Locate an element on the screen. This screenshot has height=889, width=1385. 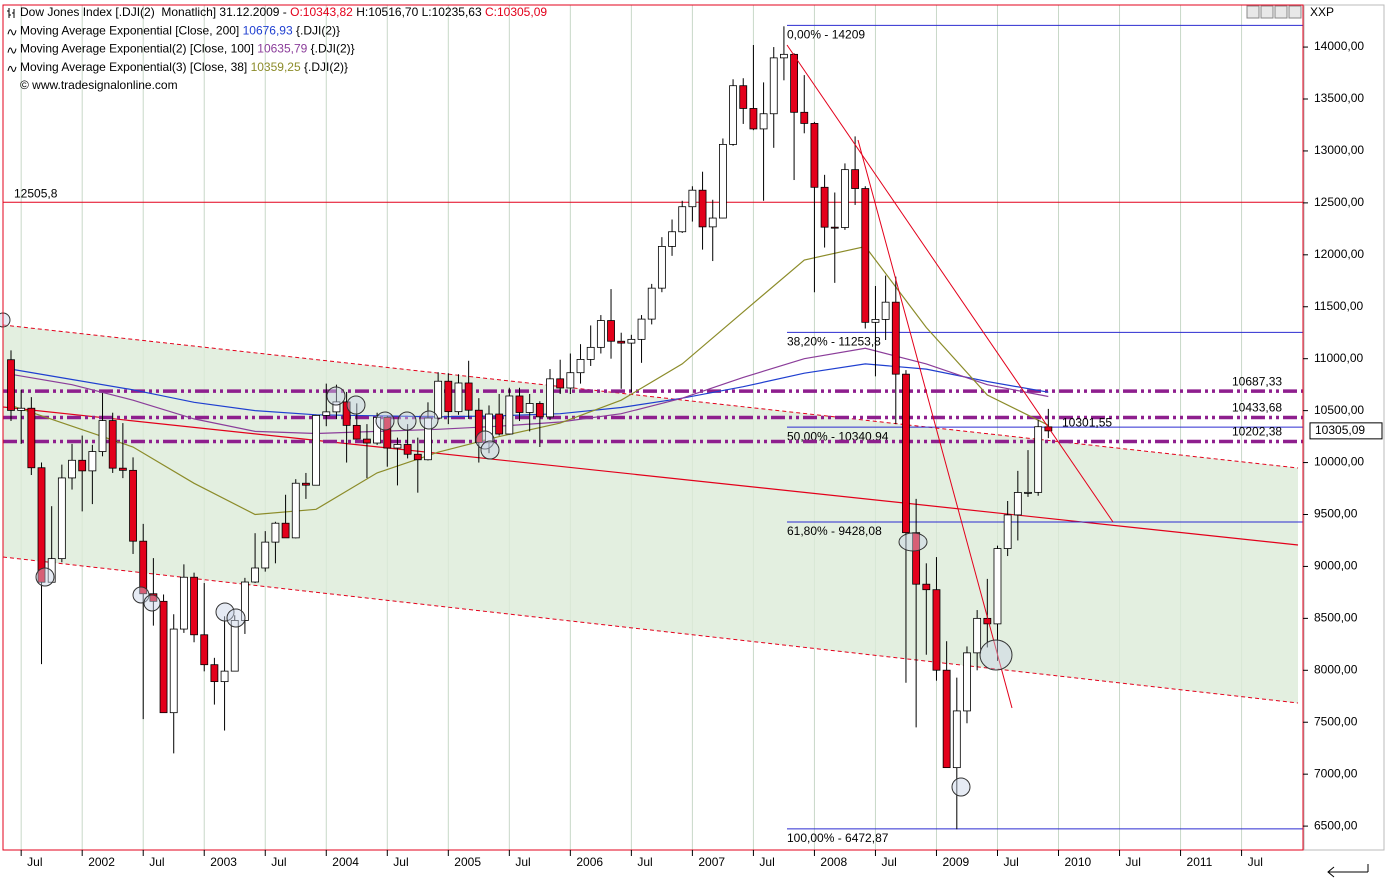
axis-border is located at coordinates (1344, 427).